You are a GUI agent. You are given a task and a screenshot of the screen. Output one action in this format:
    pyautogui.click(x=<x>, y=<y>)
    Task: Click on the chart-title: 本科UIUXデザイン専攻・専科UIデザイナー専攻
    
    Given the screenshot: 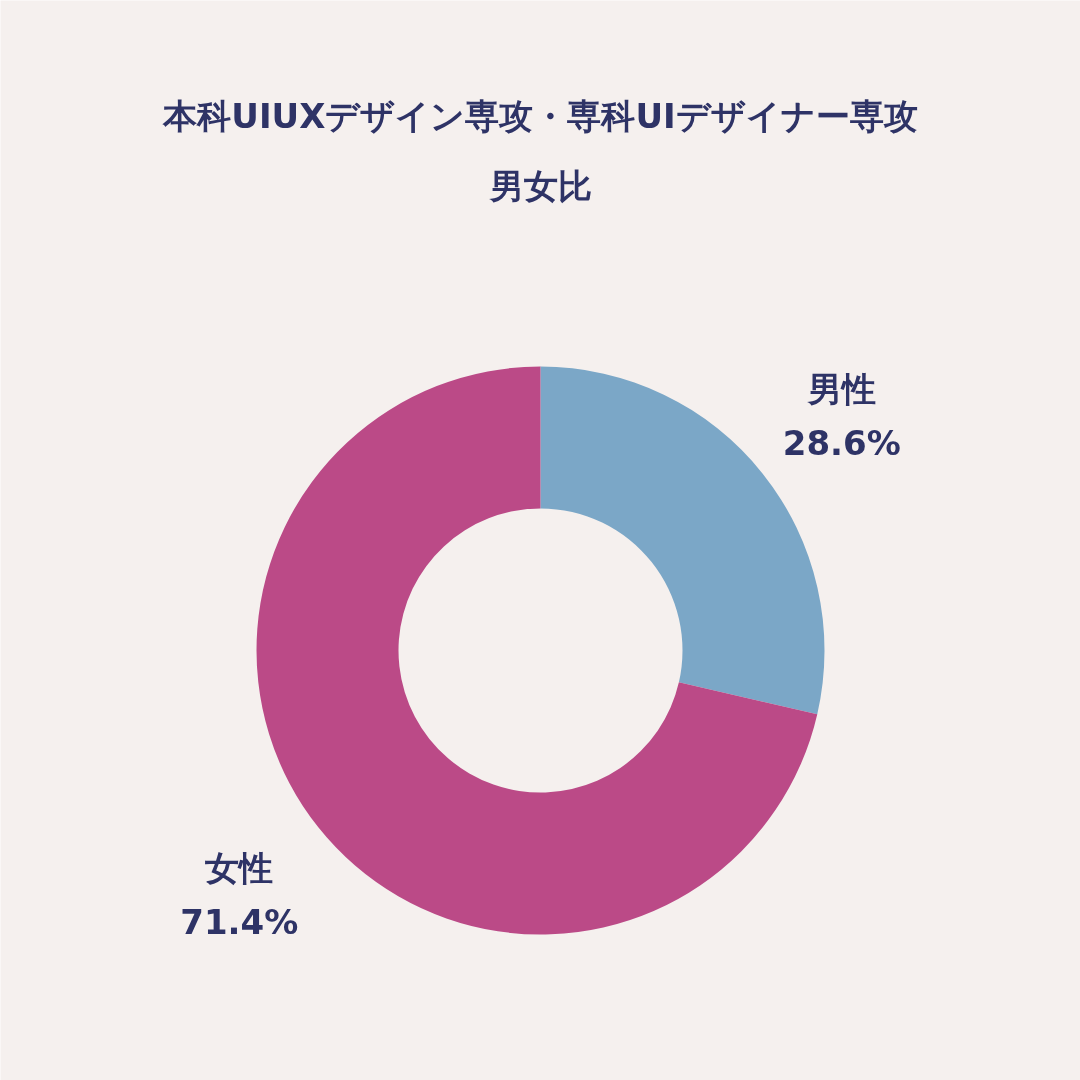 What is the action you would take?
    pyautogui.click(x=540, y=115)
    